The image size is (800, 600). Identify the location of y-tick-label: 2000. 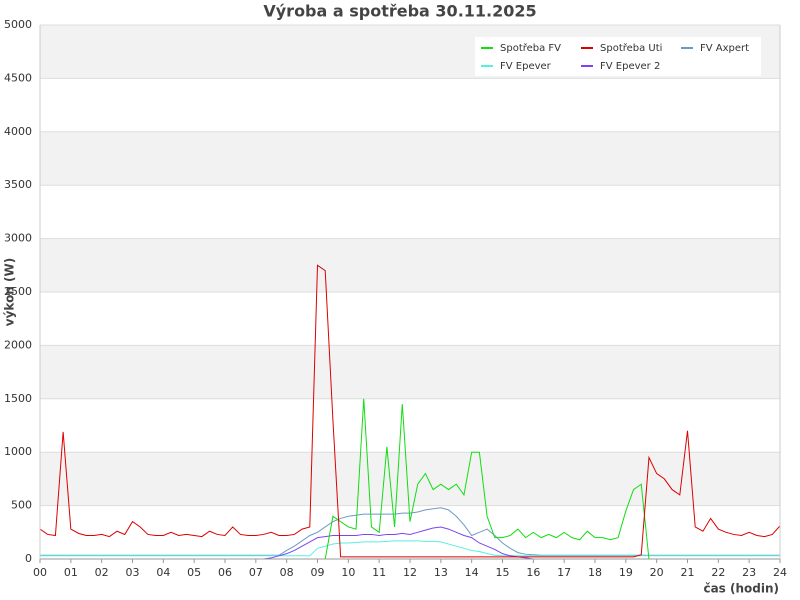
(18, 344).